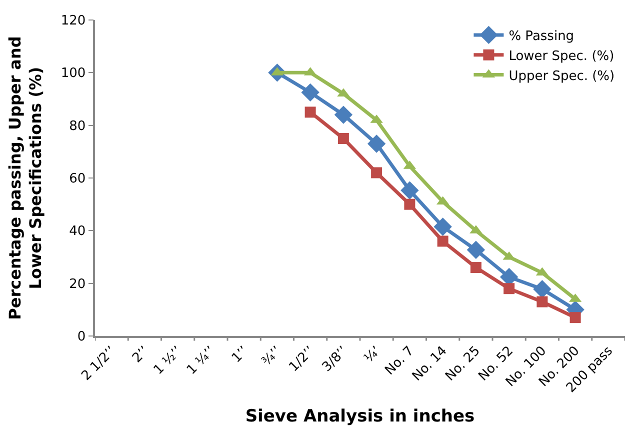 The width and height of the screenshot is (640, 435). Describe the element at coordinates (77, 284) in the screenshot. I see `y-tick-label: 20` at that location.